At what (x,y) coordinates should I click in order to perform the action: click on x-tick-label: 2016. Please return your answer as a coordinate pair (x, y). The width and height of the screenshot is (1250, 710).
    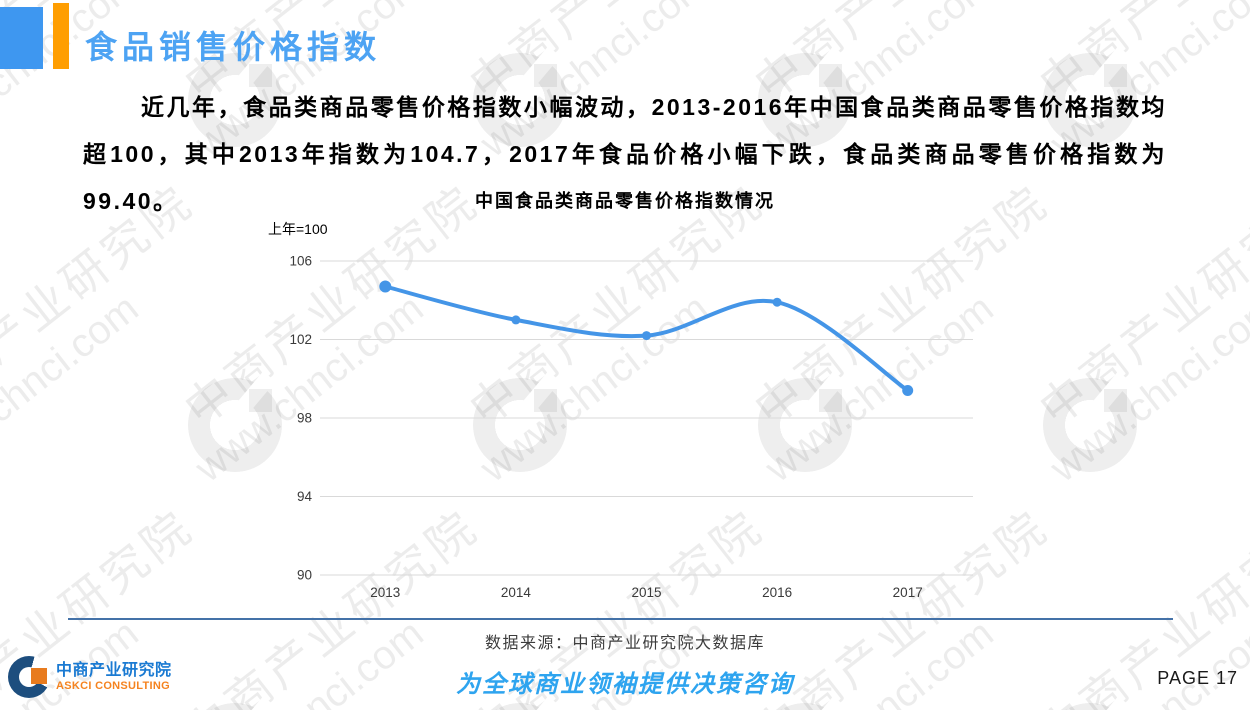
    Looking at the image, I should click on (777, 592).